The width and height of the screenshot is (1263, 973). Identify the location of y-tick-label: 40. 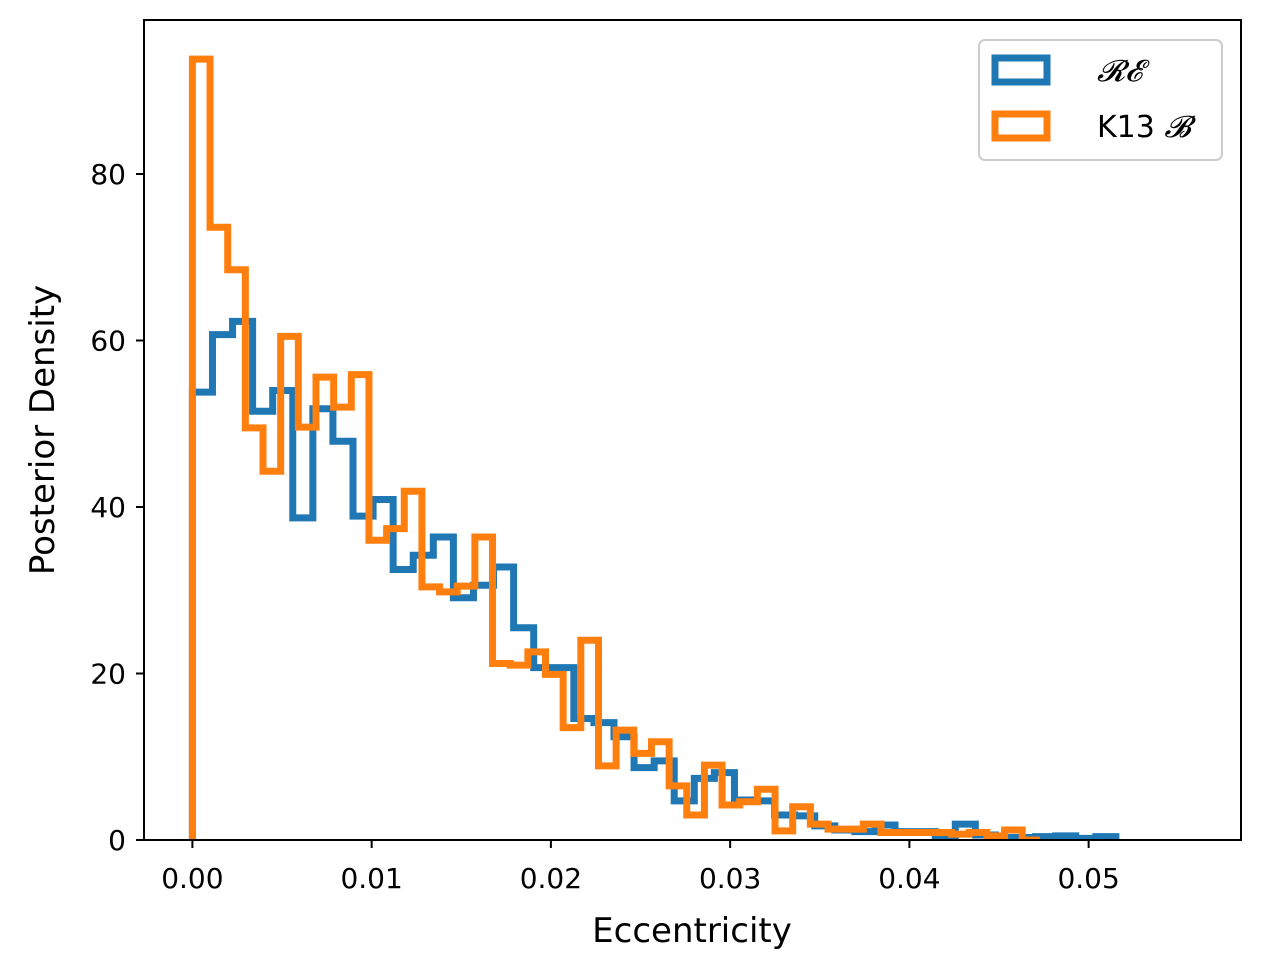
(108, 507).